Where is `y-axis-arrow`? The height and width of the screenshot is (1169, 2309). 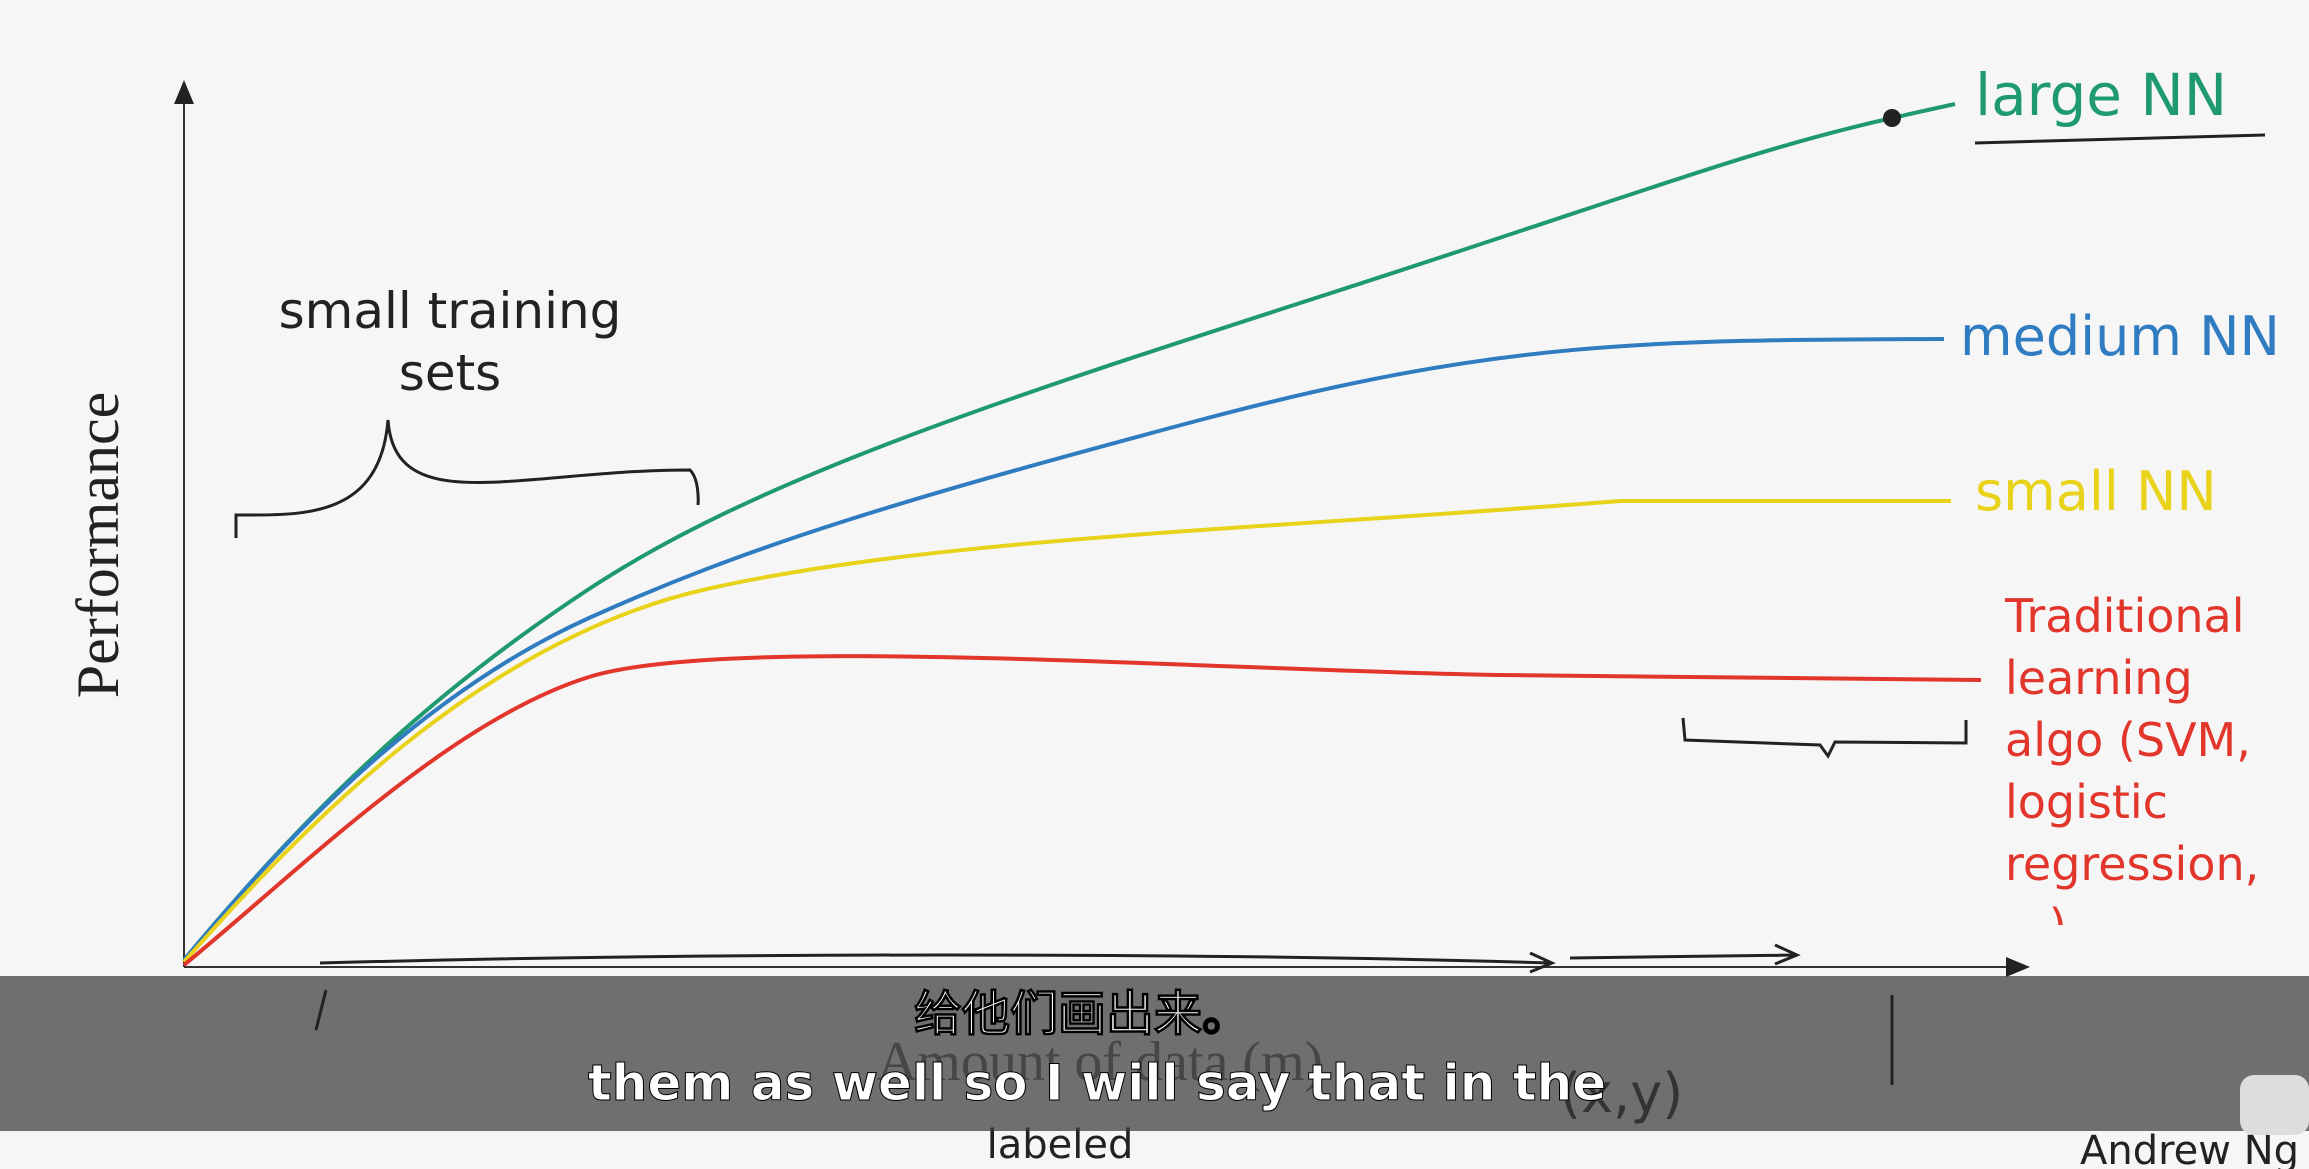
y-axis-arrow is located at coordinates (184, 92).